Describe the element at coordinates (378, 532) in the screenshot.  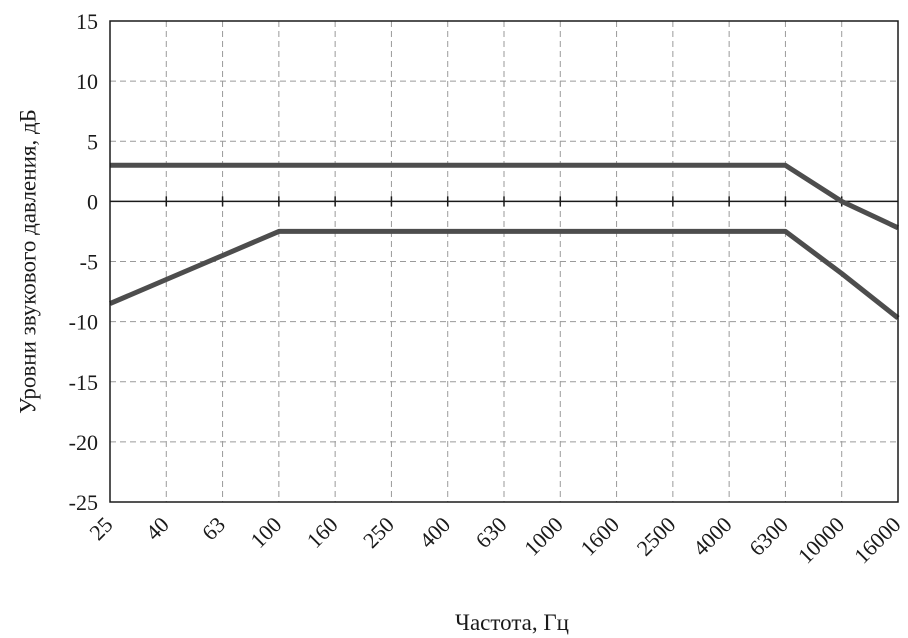
I see `x-tick-label: 250` at that location.